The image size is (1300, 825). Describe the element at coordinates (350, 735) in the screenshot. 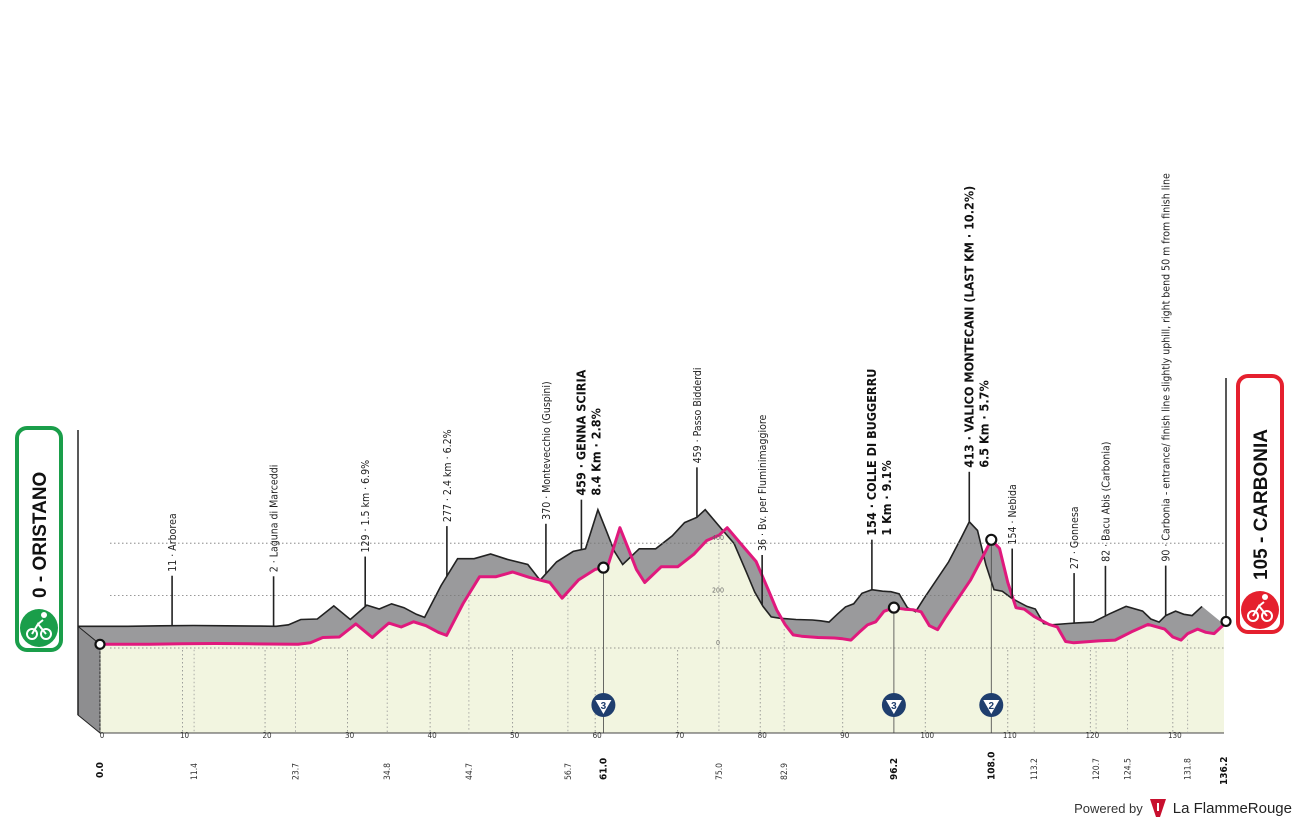

I see `x-tick-label: 30` at that location.